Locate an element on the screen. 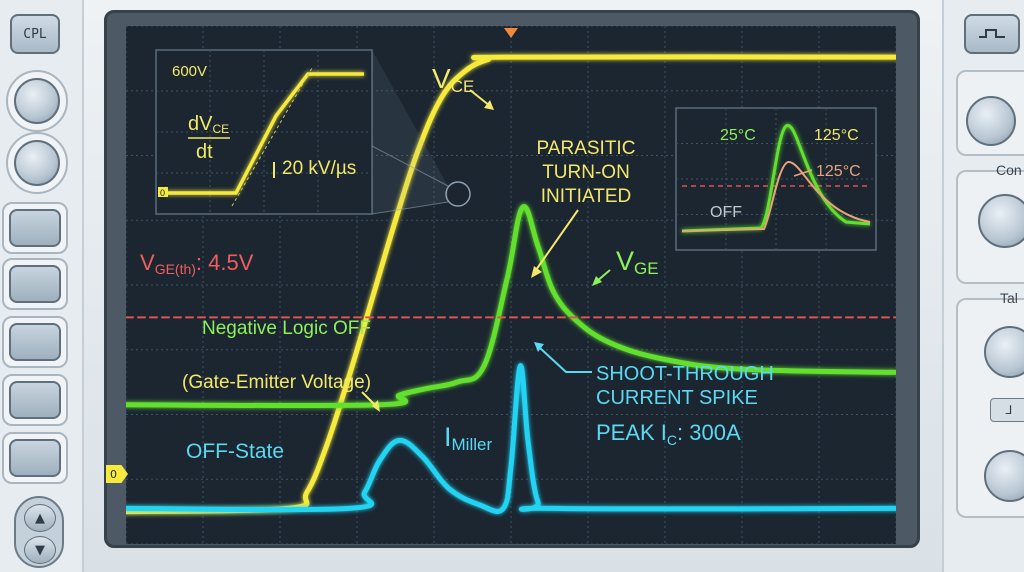 This screenshot has width=1024, height=572. svg-text: SHOOT-THROUGH is located at coordinates (685, 374).